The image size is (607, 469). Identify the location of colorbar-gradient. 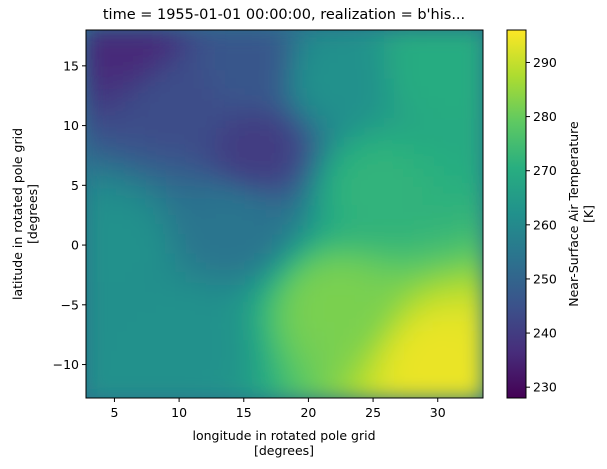
(516, 214).